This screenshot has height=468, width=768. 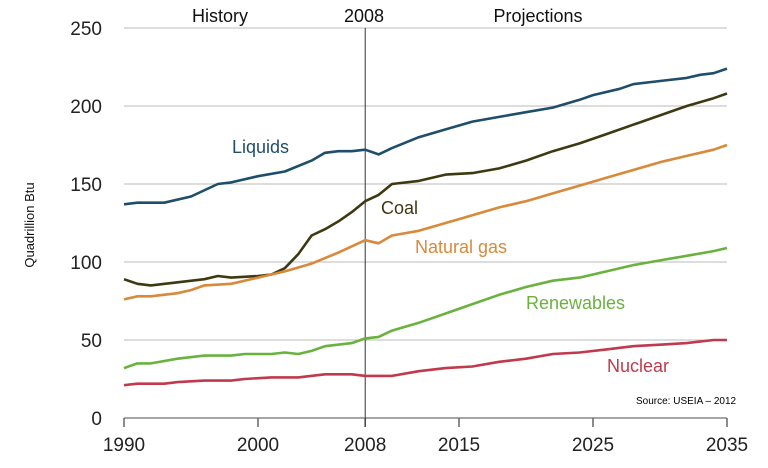 What do you see at coordinates (86, 29) in the screenshot?
I see `y-tick-label: 250` at bounding box center [86, 29].